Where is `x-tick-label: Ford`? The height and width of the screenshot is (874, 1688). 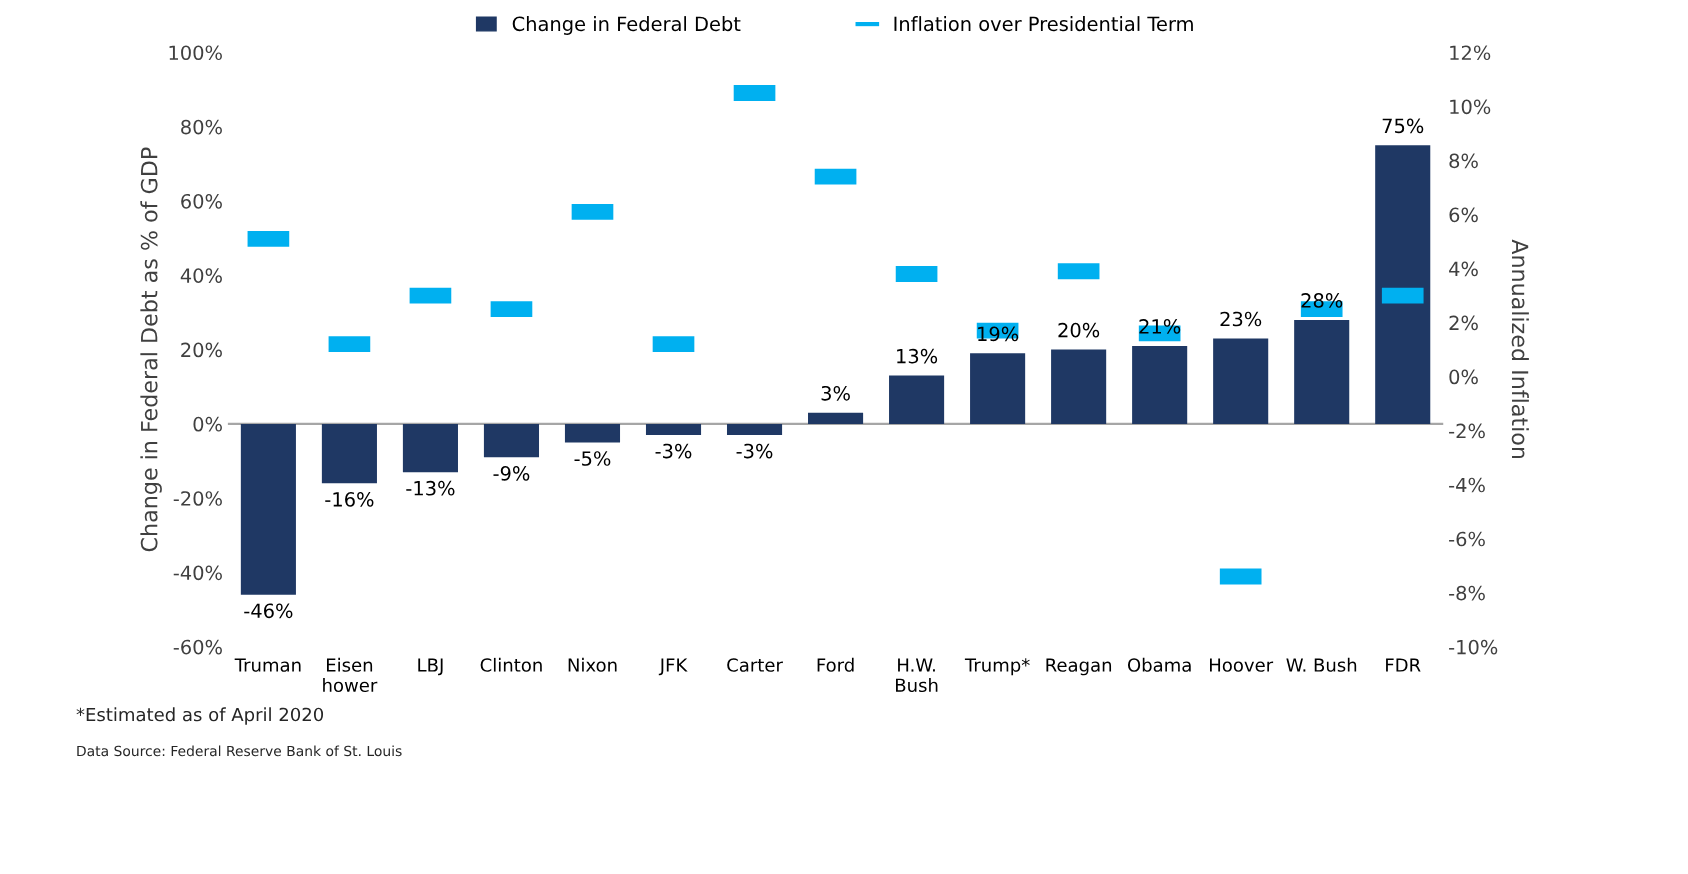
x-tick-label: Ford is located at coordinates (835, 664).